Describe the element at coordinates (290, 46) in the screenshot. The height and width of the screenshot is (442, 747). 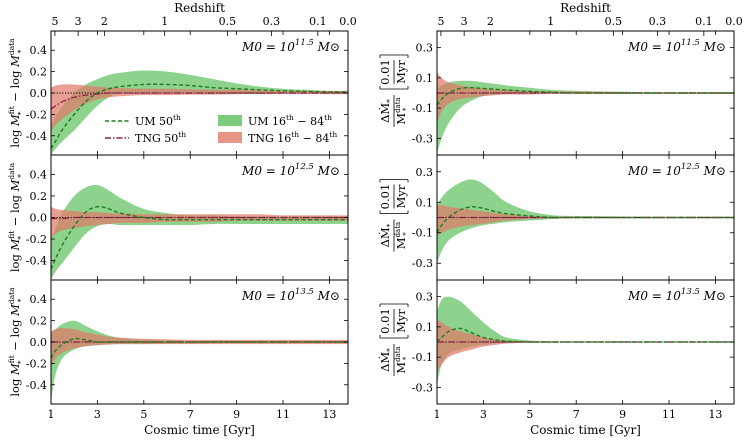
I see `halo-mass-label: M0 = 1011.5 M⊙` at that location.